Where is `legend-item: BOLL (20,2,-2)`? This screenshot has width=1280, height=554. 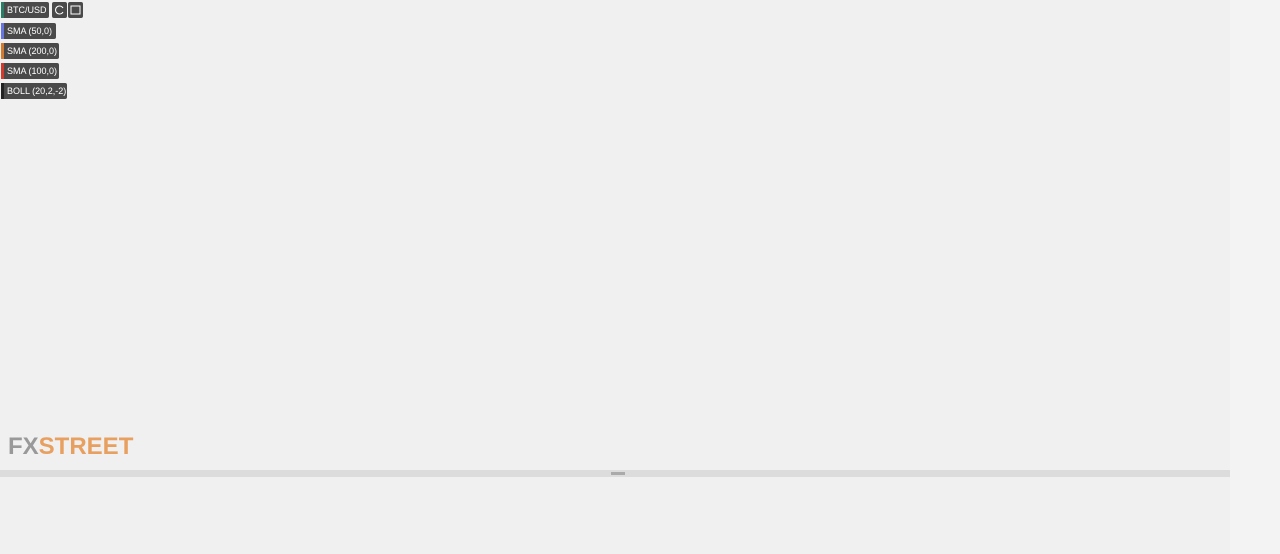 legend-item: BOLL (20,2,-2) is located at coordinates (34, 91).